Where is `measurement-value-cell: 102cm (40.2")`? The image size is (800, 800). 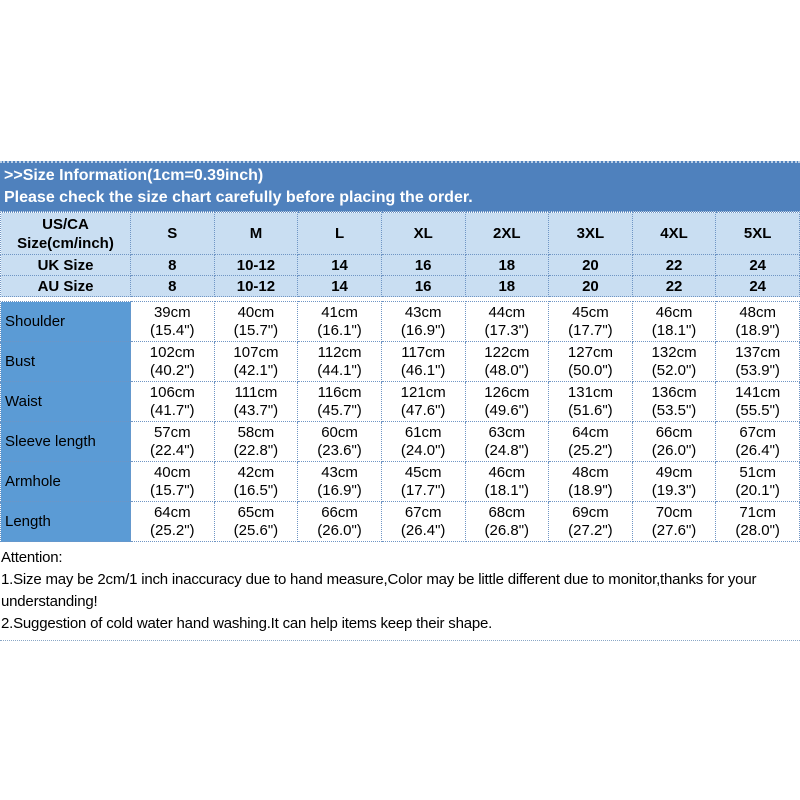
measurement-value-cell: 102cm (40.2") is located at coordinates (172, 361).